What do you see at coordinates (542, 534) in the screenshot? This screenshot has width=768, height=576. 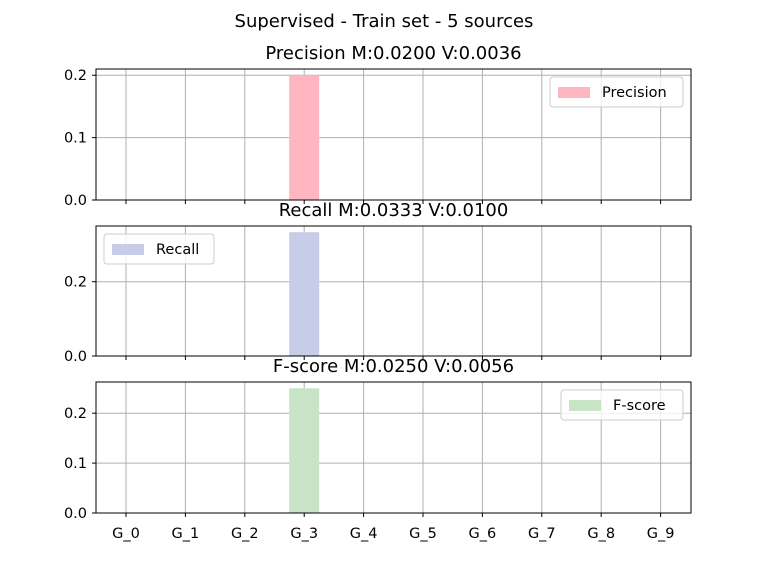 I see `x-tick-label: G_7` at bounding box center [542, 534].